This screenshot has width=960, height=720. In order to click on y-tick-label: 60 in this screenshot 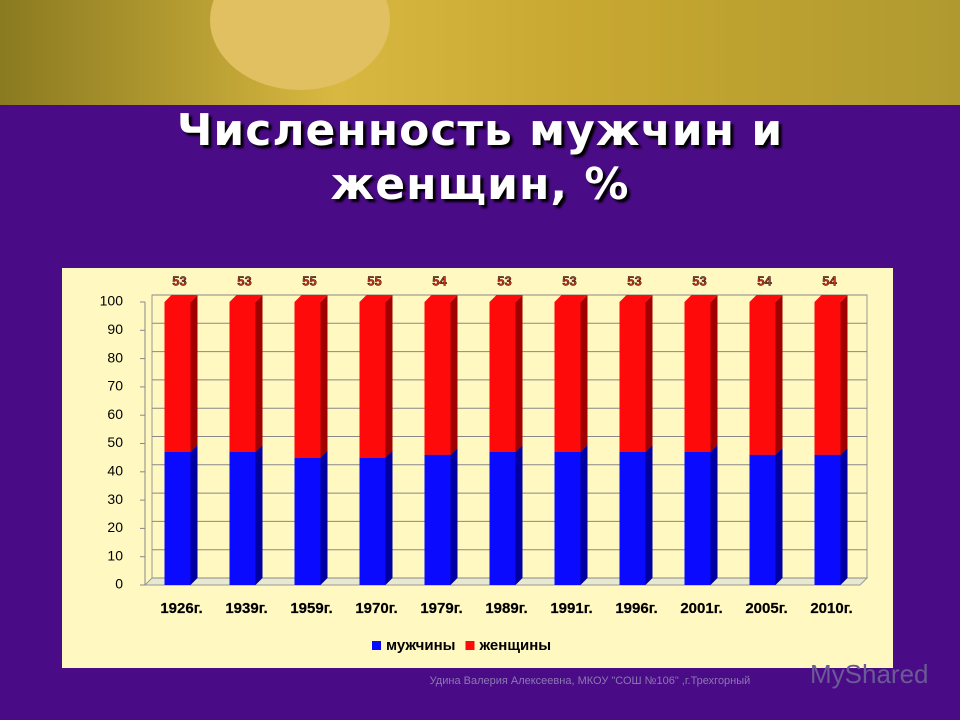, I will do `click(115, 414)`.